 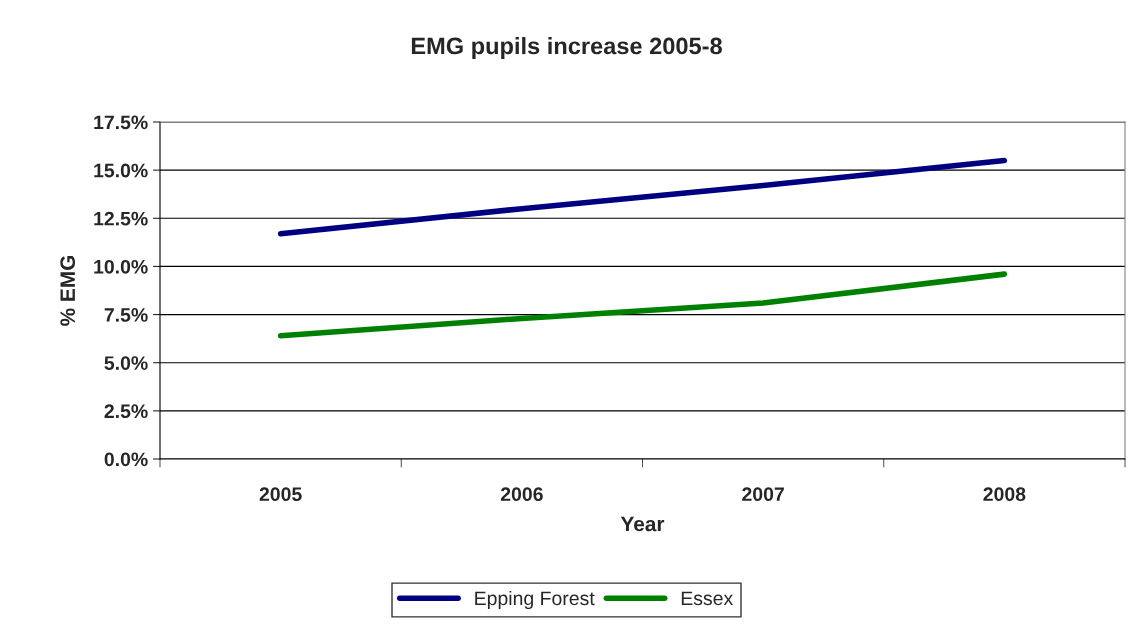 I want to click on y-tick-label: 5.0%, so click(x=126, y=363).